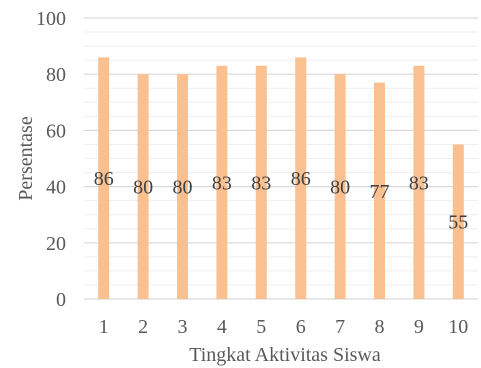  I want to click on x-tick-label: 9, so click(419, 327).